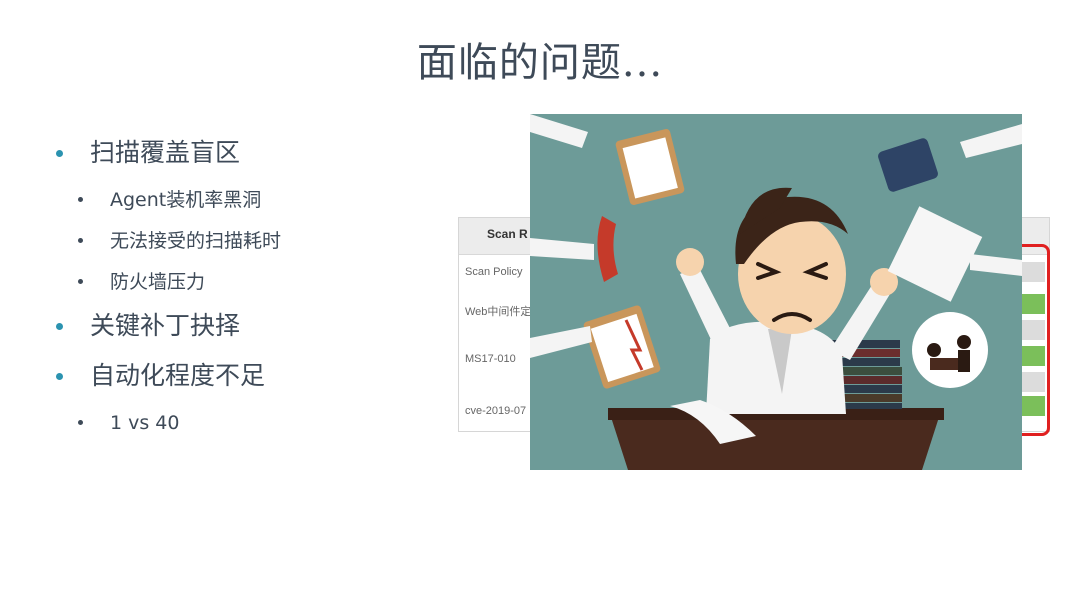 This screenshot has width=1080, height=608. What do you see at coordinates (267, 282) in the screenshot?
I see `sub-bullet-item: 防火墙压力` at bounding box center [267, 282].